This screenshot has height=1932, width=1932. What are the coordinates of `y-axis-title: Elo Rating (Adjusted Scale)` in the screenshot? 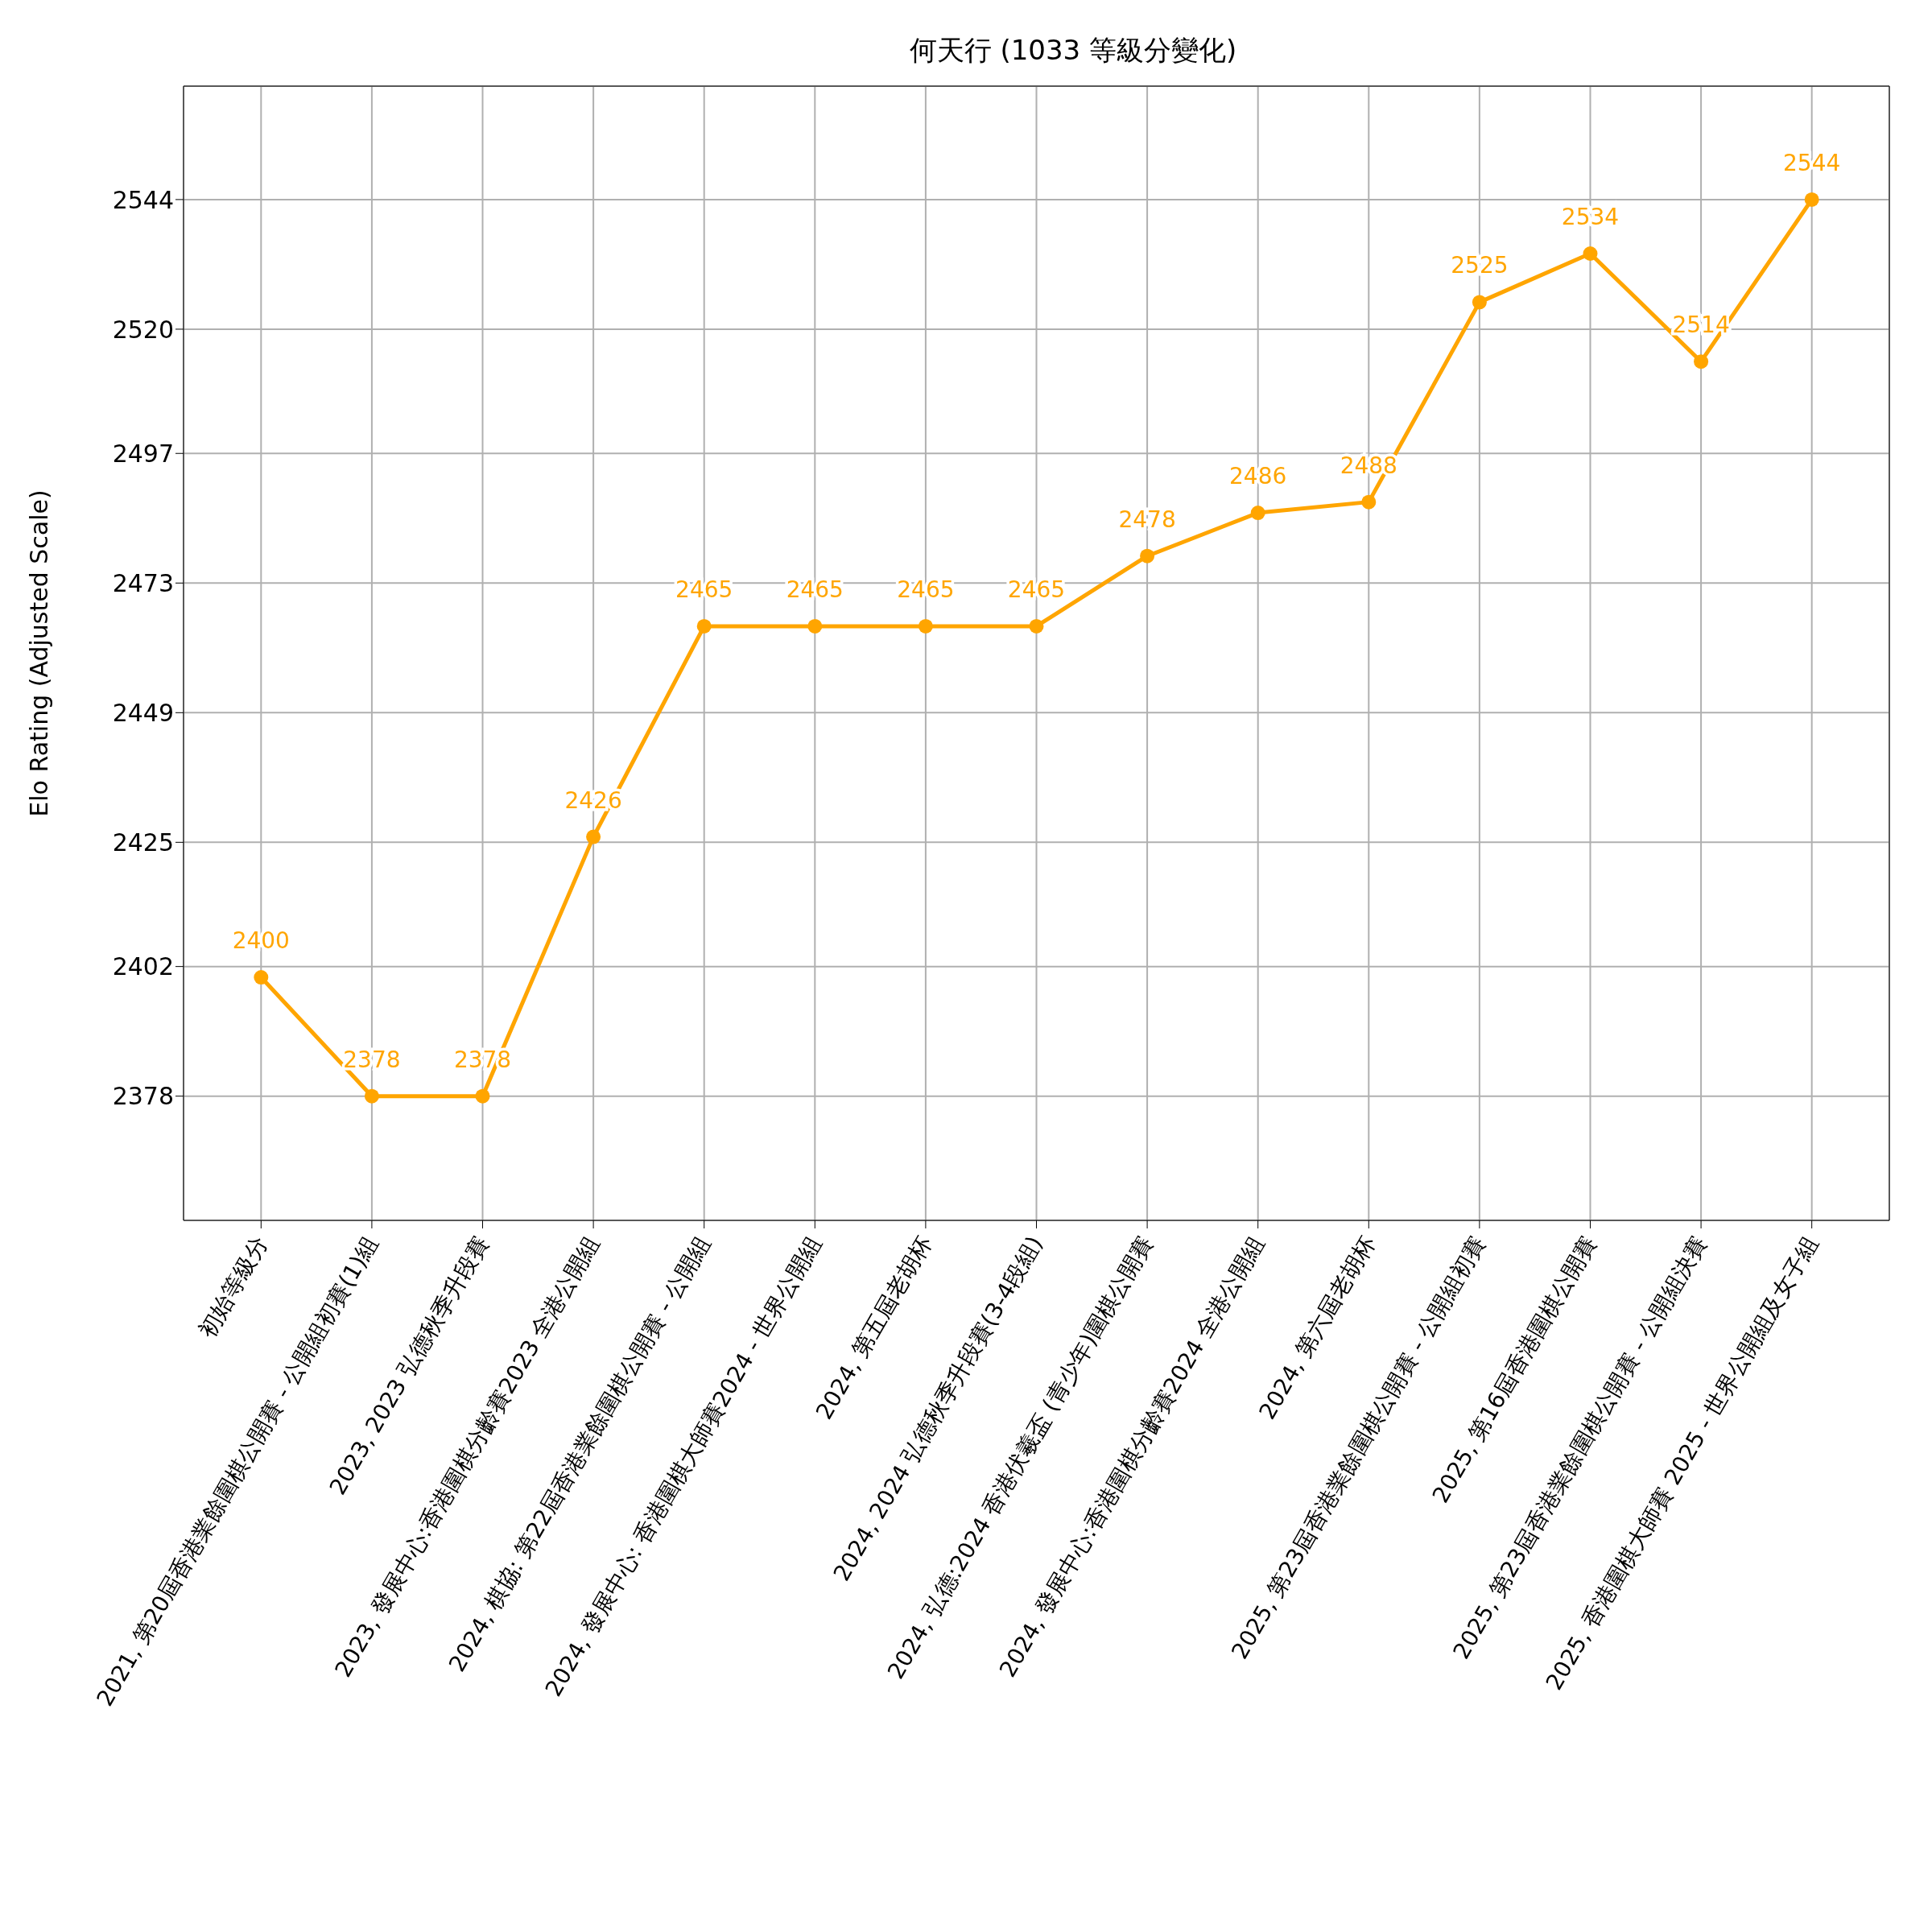 It's located at (38, 653).